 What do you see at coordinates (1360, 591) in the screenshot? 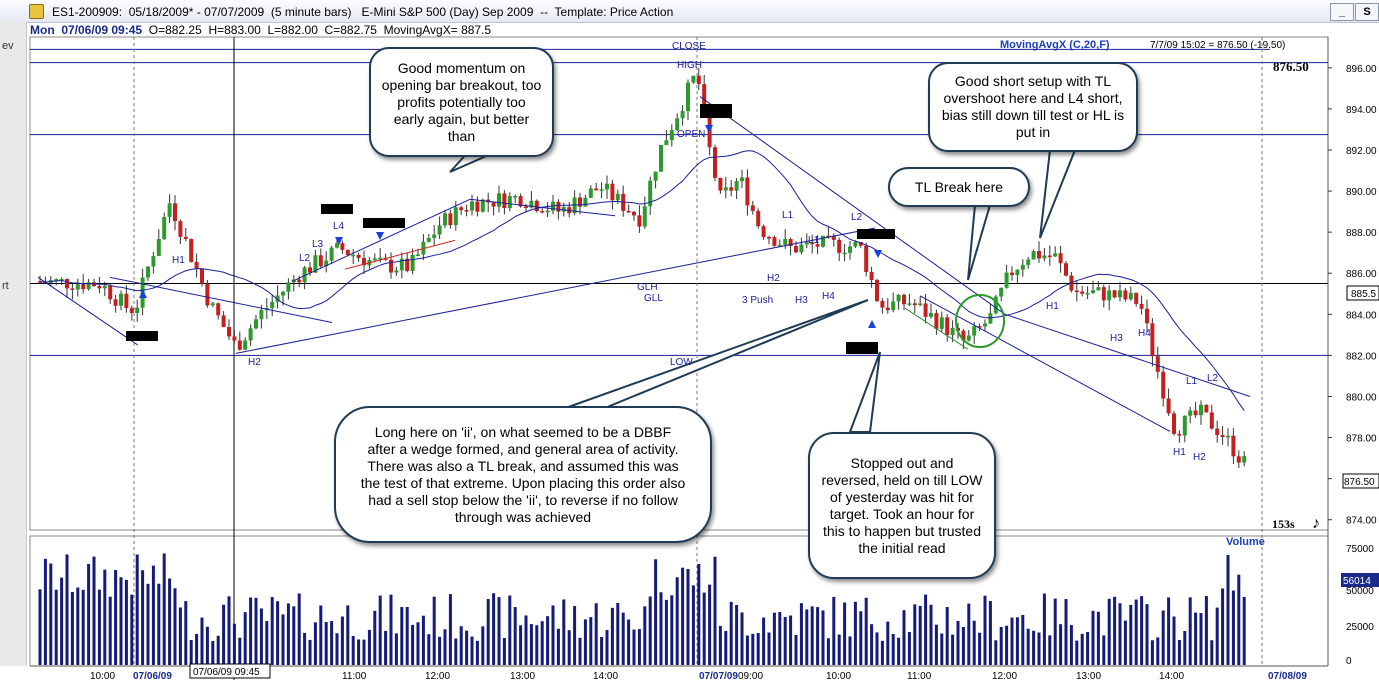
I see `volume-tick-label: 50000` at bounding box center [1360, 591].